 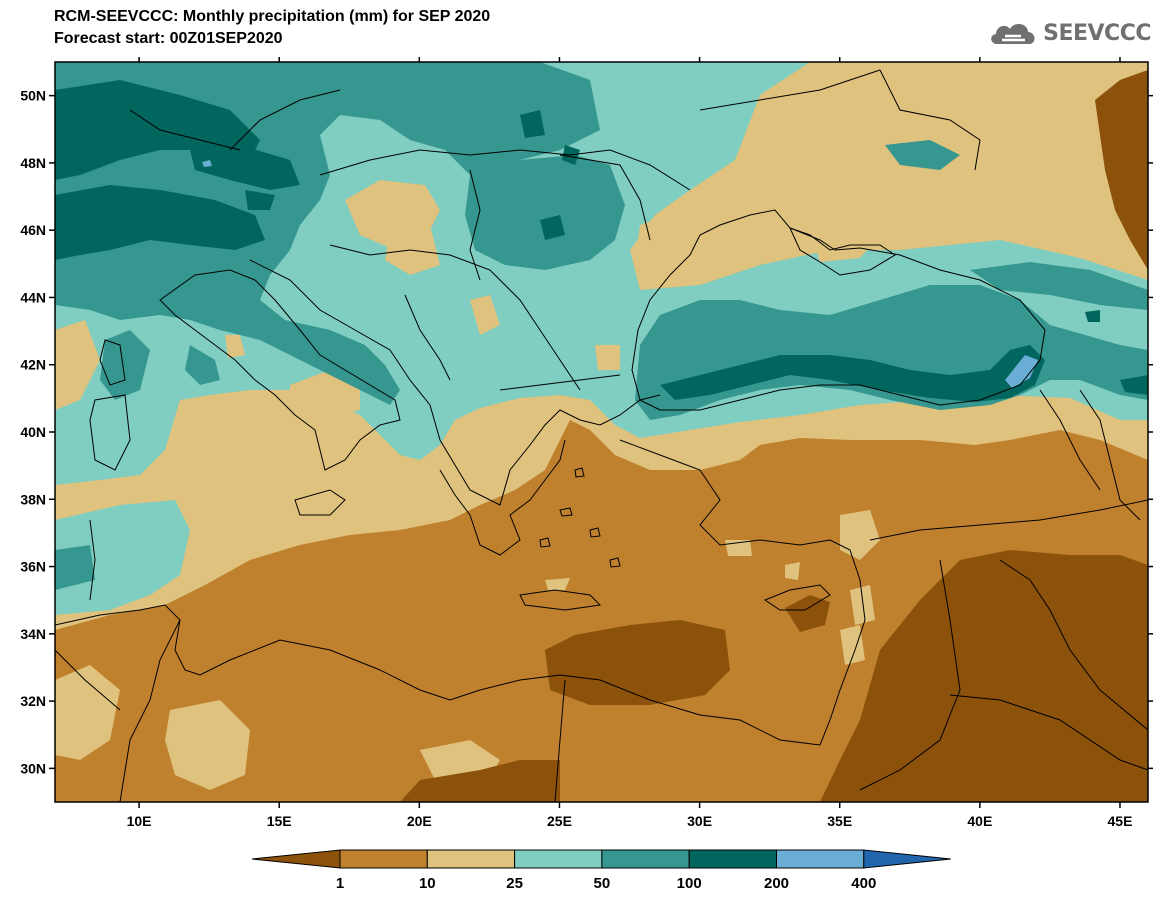 I want to click on cloud-icon, so click(x=1013, y=33).